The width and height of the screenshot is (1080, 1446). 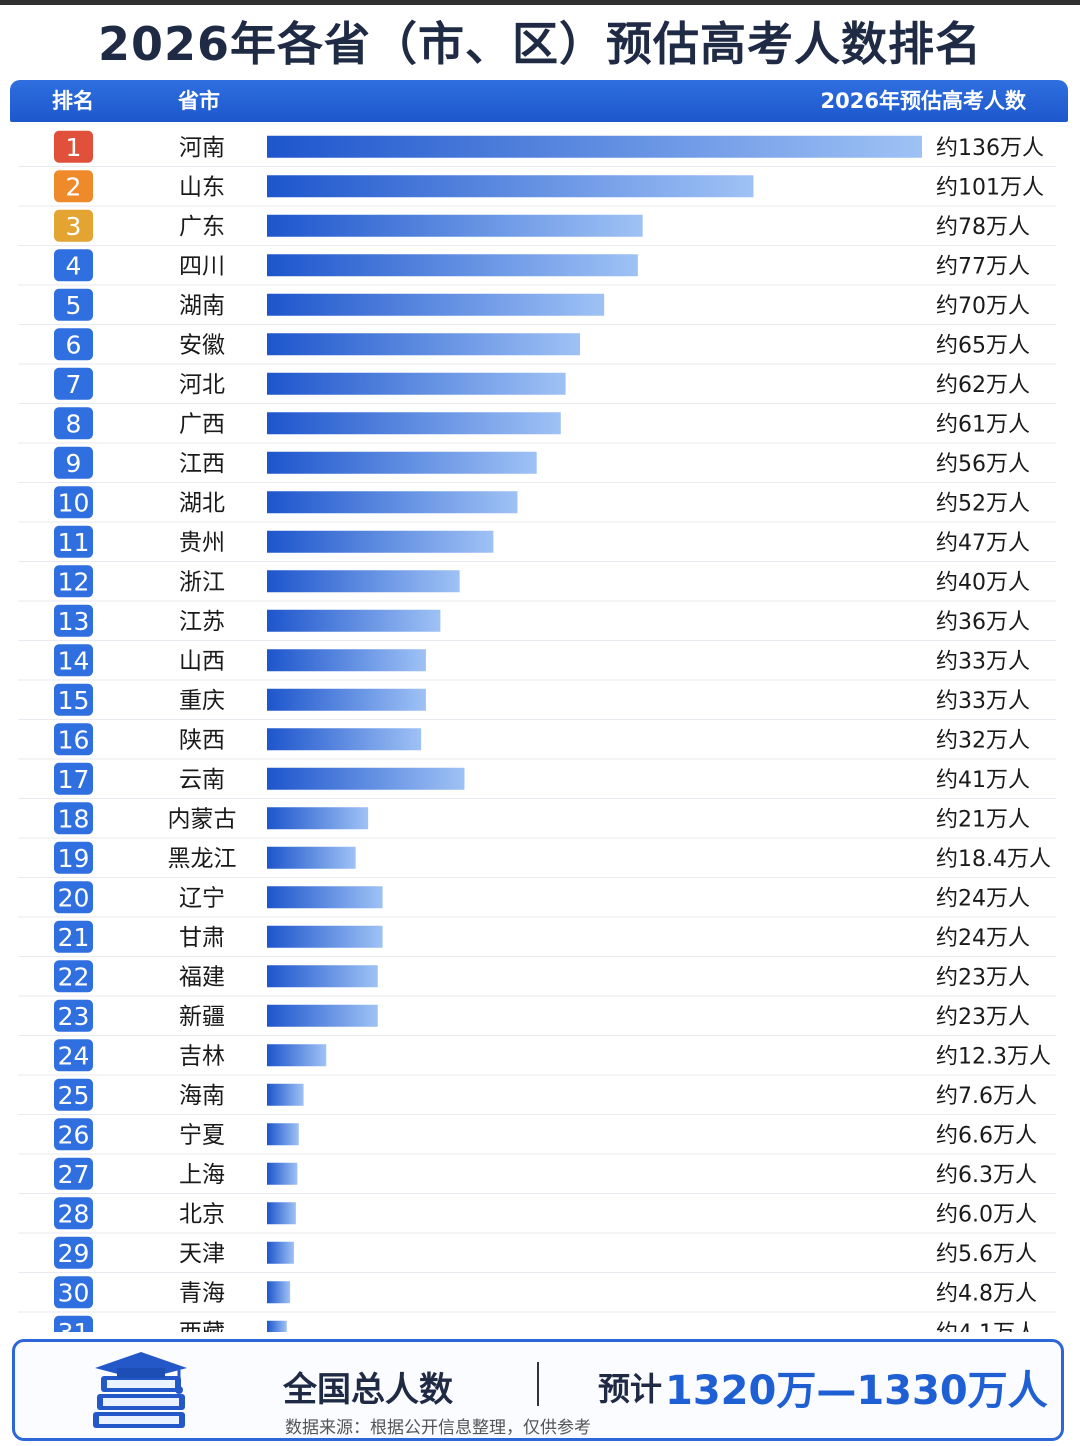 I want to click on province-label: 上海, so click(x=202, y=1175).